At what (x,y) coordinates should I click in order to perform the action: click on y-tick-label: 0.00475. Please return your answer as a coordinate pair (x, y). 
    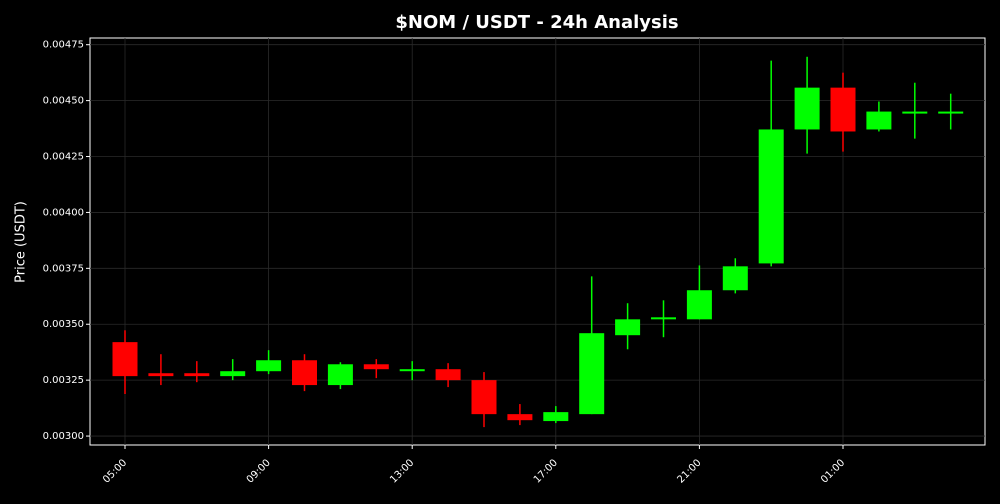
    Looking at the image, I should click on (63, 45).